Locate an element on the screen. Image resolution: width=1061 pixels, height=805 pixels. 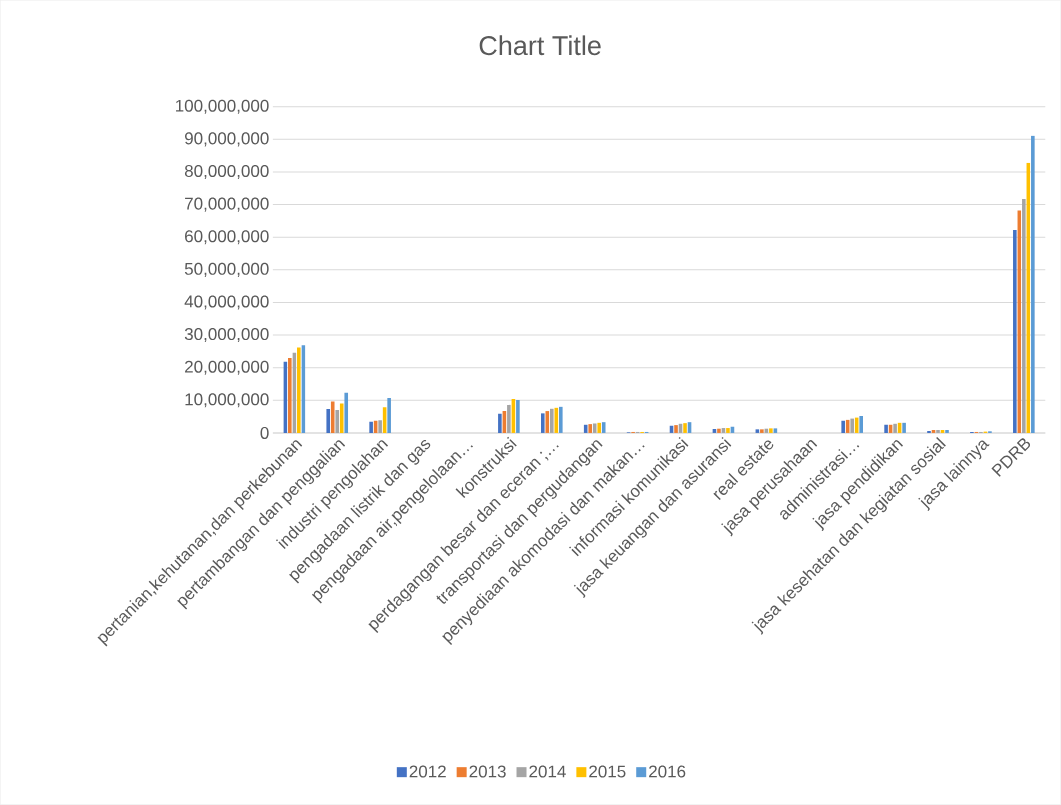
y-tick-label: 70,000,000 is located at coordinates (227, 204).